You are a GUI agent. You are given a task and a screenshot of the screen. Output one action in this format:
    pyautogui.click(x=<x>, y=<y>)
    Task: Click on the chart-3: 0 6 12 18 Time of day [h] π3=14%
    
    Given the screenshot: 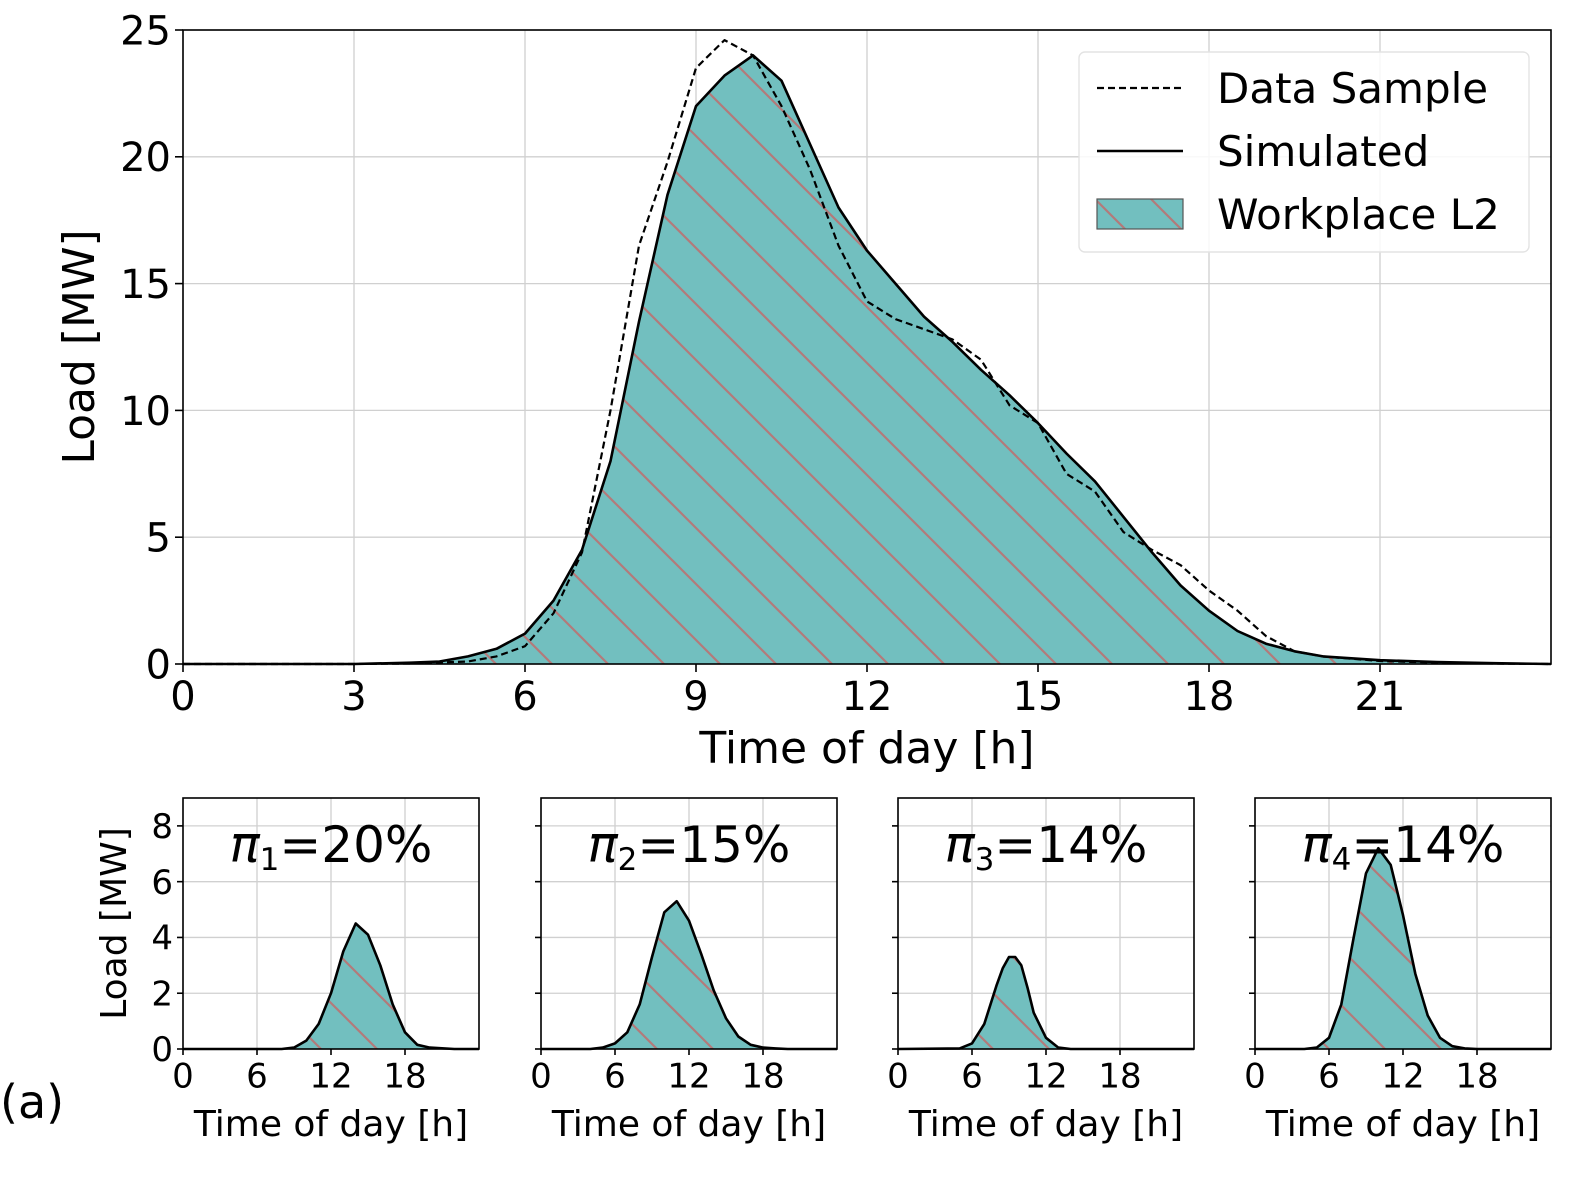 What is the action you would take?
    pyautogui.click(x=1041, y=971)
    